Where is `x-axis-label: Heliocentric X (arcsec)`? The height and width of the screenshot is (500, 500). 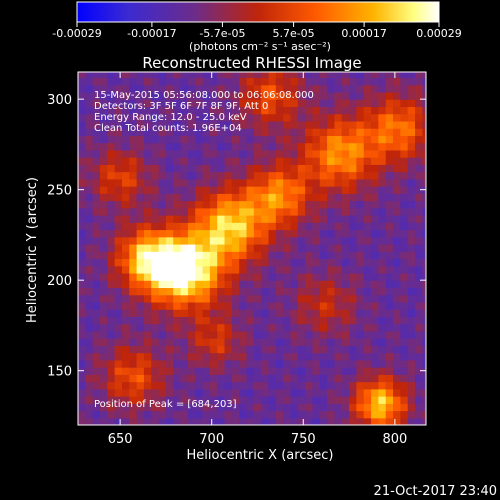 x-axis-label: Heliocentric X (arcsec) is located at coordinates (260, 455).